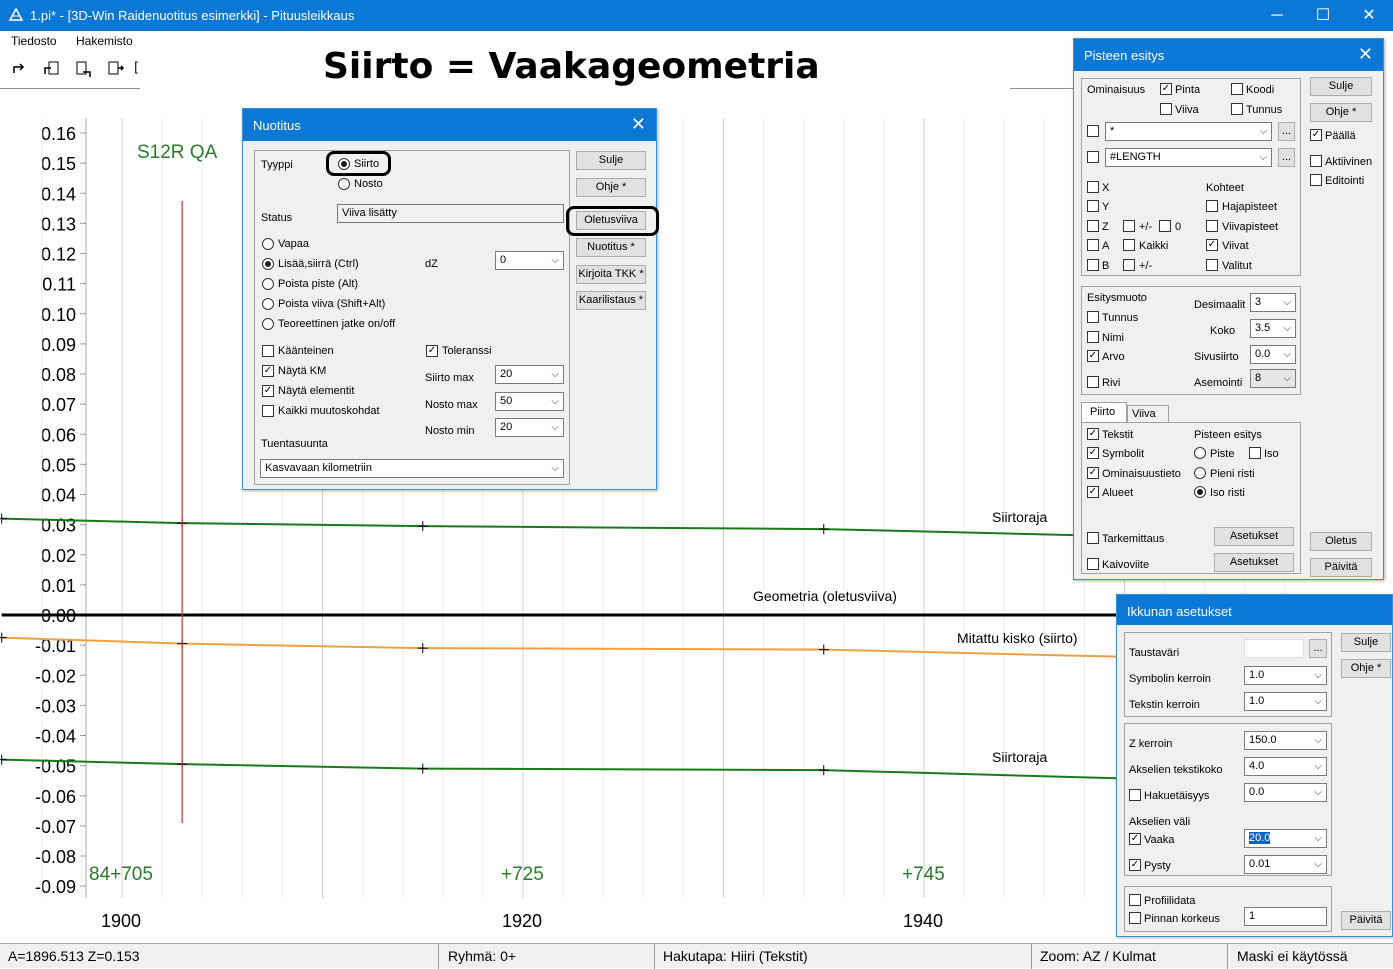  What do you see at coordinates (52, 69) in the screenshot?
I see `open-file-icon` at bounding box center [52, 69].